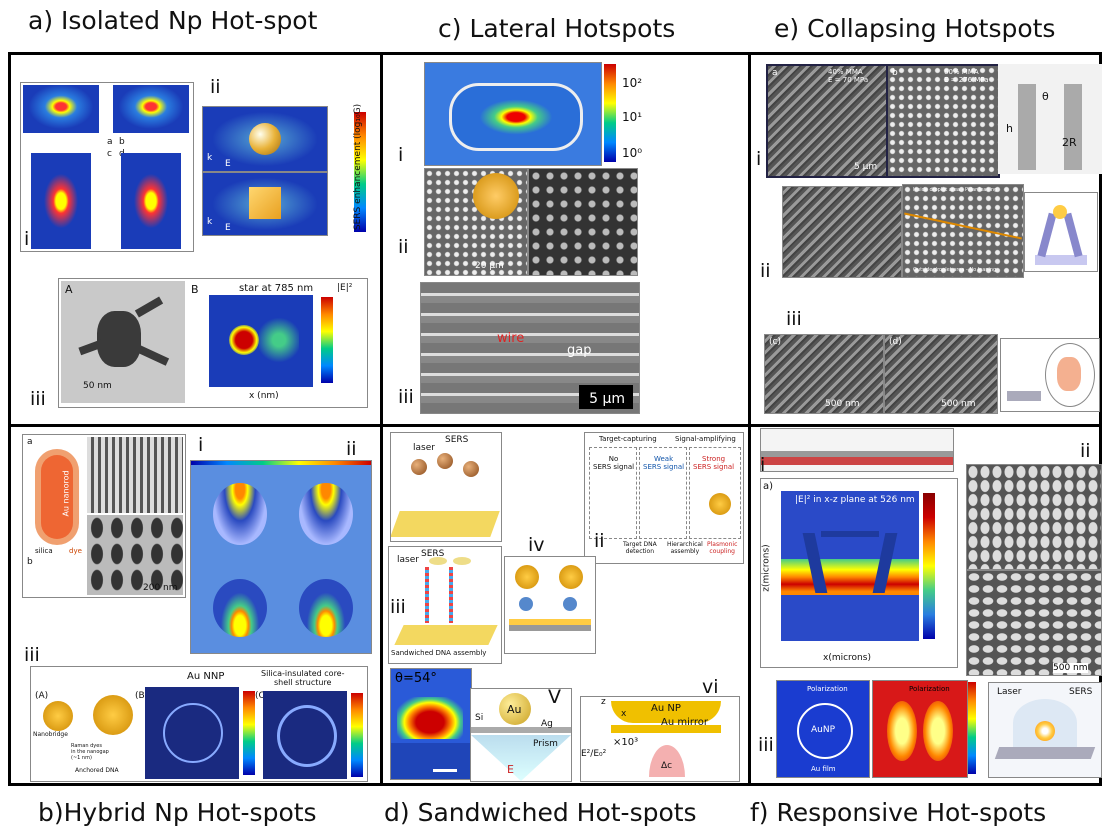  Describe the element at coordinates (547, 724) in the screenshot. I see `d-ag: Ag` at that location.